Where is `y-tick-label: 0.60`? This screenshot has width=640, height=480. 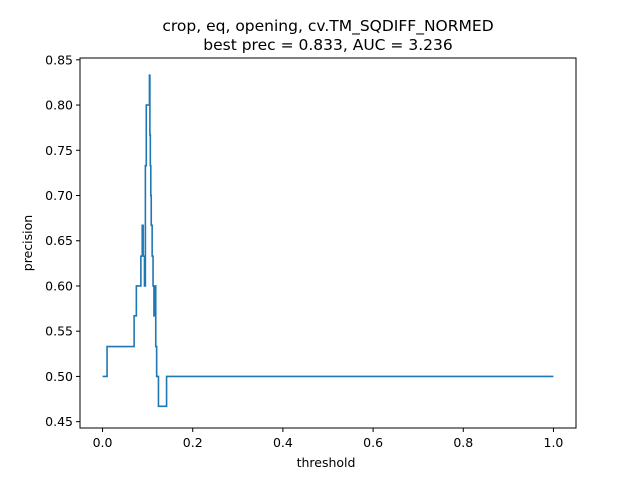
y-tick-label: 0.60 is located at coordinates (59, 285).